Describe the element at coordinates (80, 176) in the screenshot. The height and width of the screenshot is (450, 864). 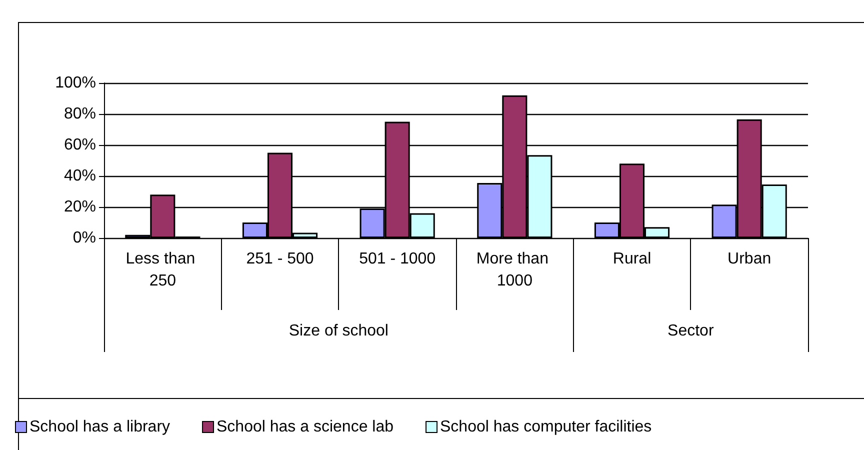
I see `y-tick-label: 40%` at that location.